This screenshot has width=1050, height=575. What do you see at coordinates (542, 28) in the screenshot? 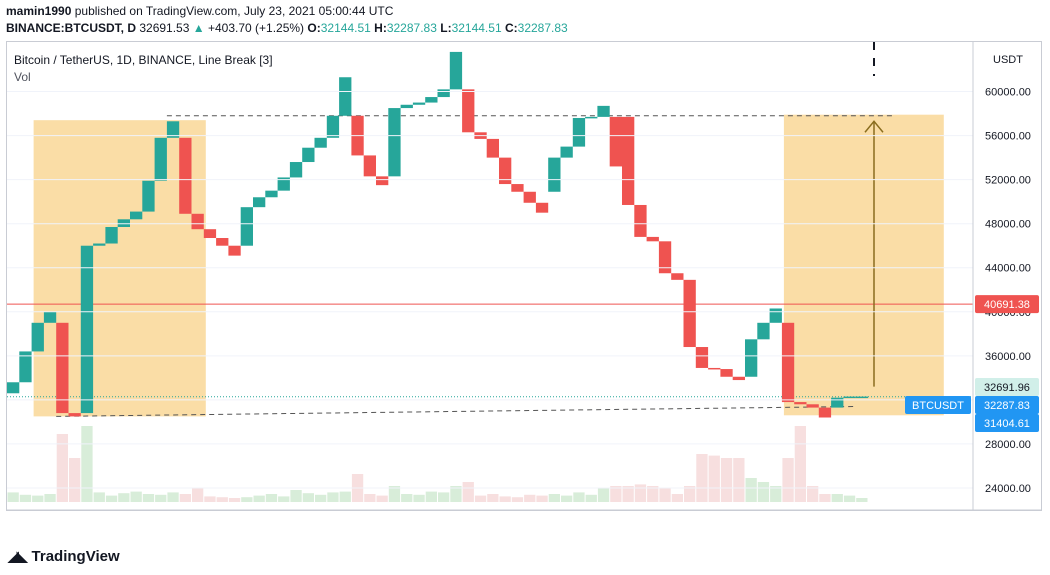
I see `close-value: 32287.83` at bounding box center [542, 28].